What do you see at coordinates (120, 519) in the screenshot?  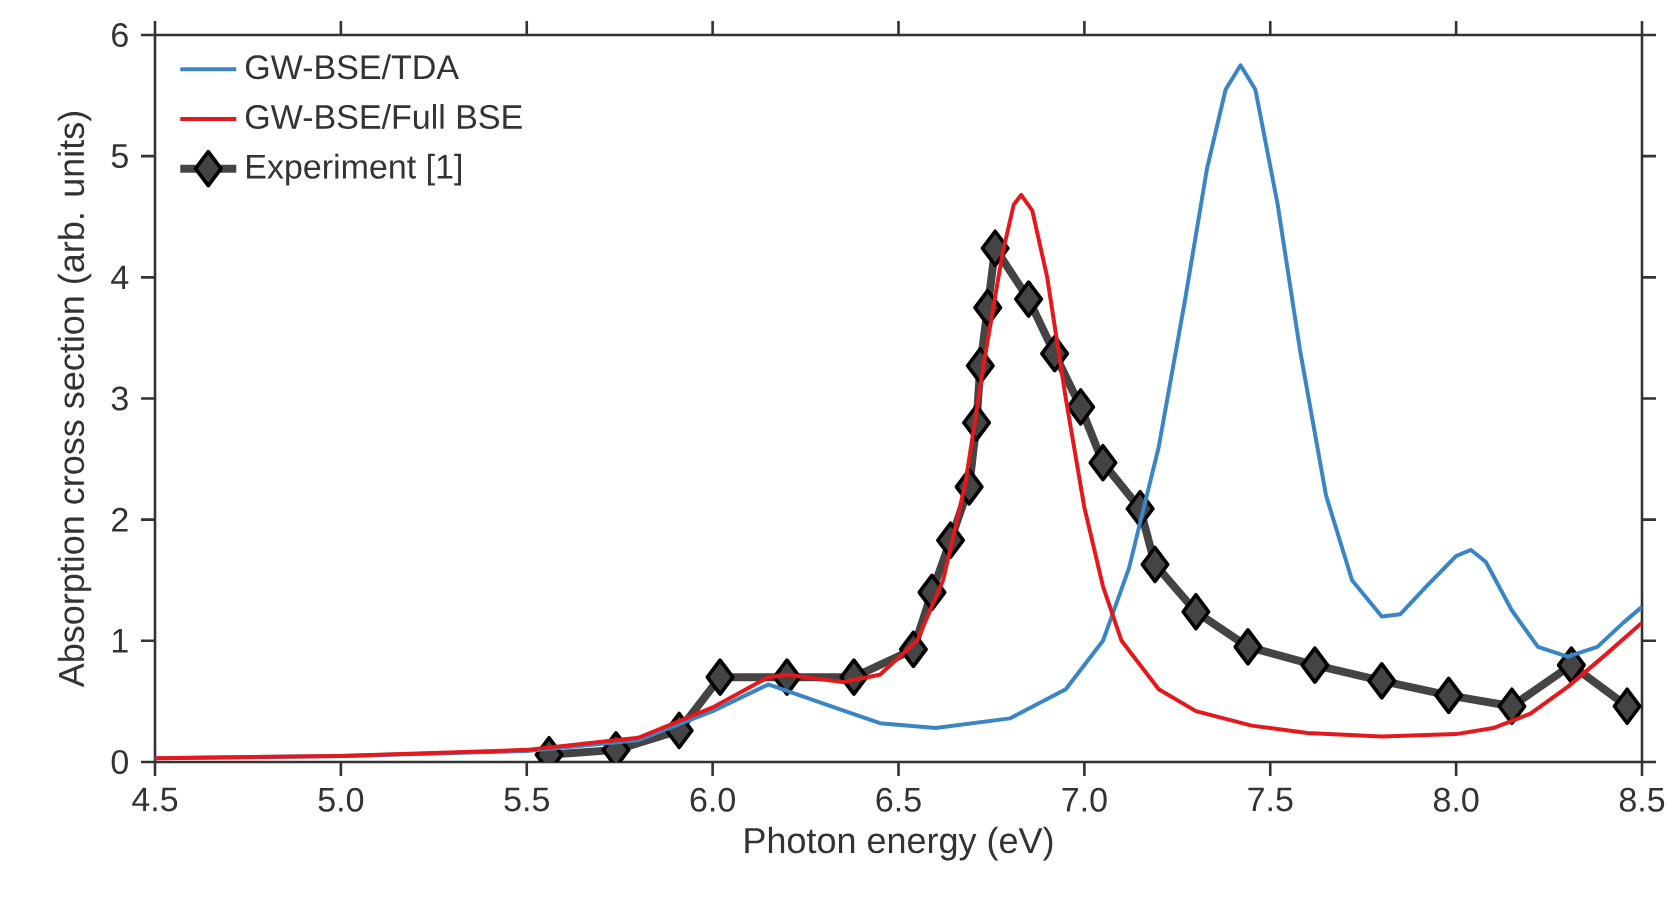 I see `y-tick-label: 2` at bounding box center [120, 519].